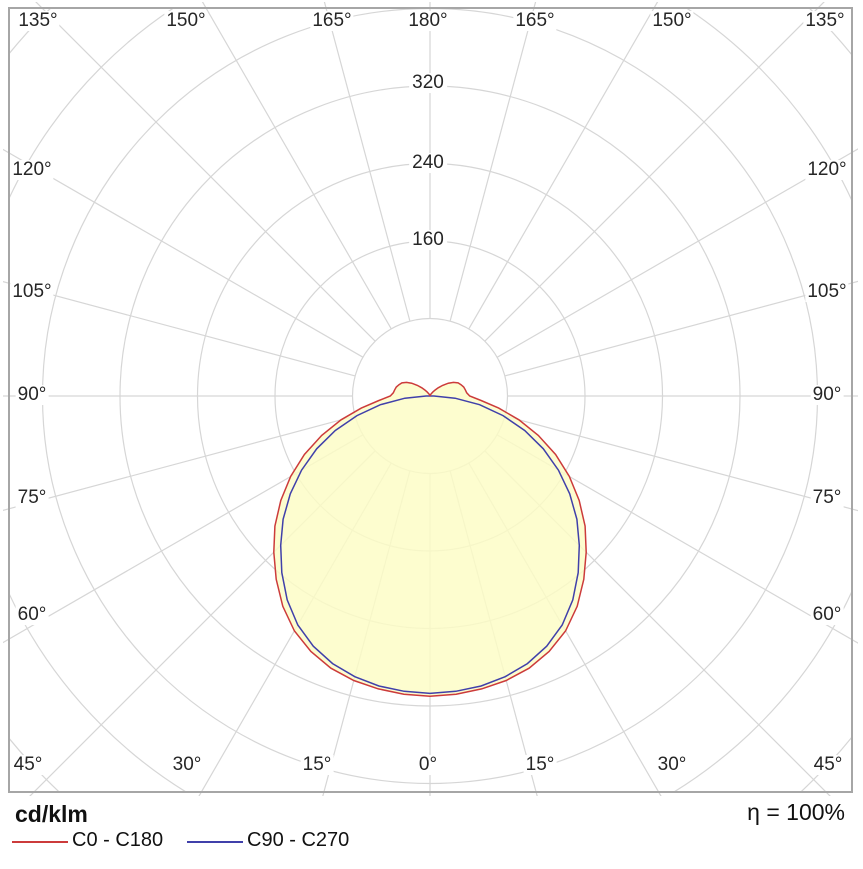 Image resolution: width=863 pixels, height=869 pixels. I want to click on unit-label: cd/klm, so click(51, 814).